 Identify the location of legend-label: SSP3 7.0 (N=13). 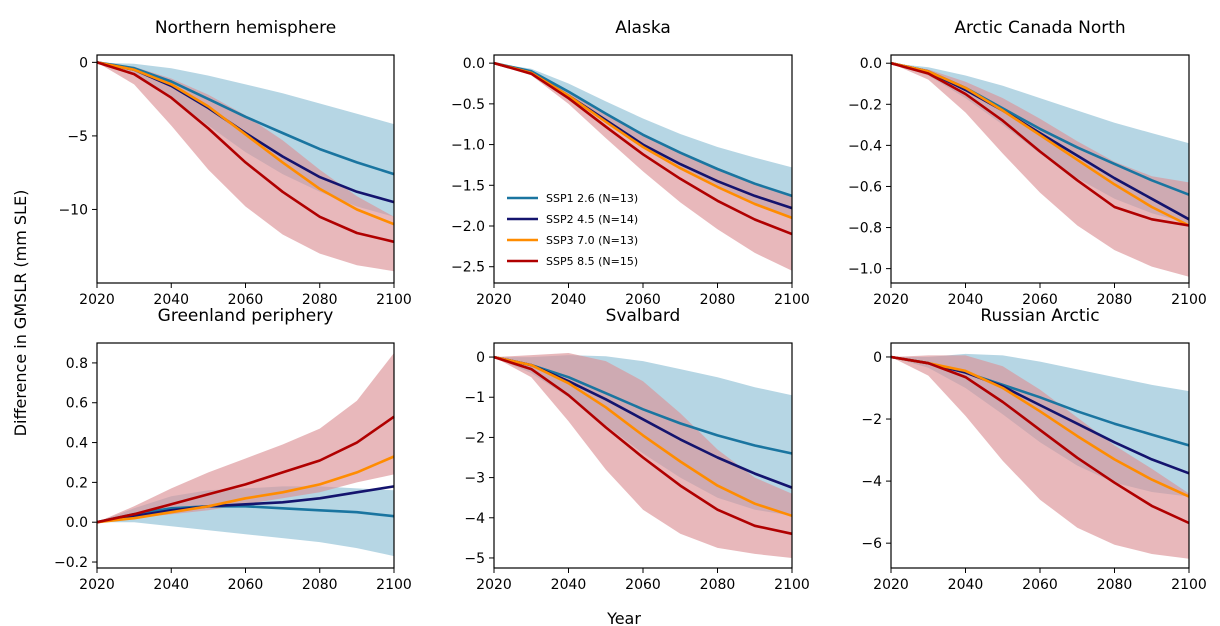
(592, 240).